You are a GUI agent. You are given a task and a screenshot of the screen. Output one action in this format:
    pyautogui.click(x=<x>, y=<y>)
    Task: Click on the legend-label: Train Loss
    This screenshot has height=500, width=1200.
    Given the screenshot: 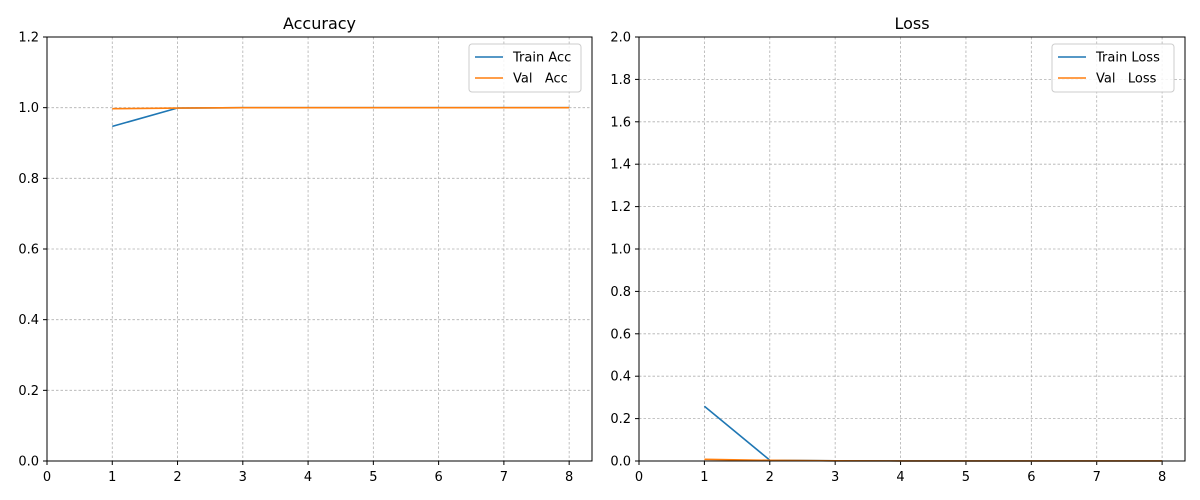 What is the action you would take?
    pyautogui.click(x=1127, y=58)
    